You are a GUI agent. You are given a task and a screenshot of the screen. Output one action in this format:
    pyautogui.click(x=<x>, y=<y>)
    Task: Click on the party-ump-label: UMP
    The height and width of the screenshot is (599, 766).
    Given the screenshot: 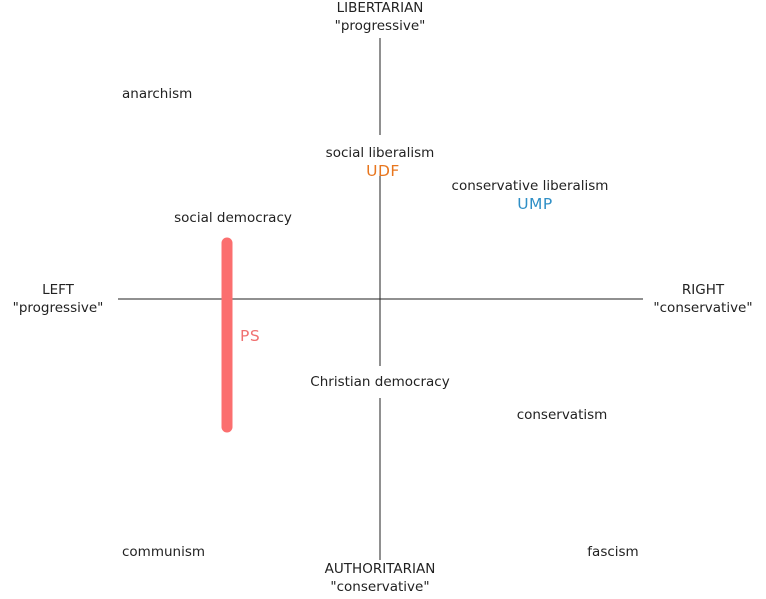 What is the action you would take?
    pyautogui.click(x=535, y=204)
    